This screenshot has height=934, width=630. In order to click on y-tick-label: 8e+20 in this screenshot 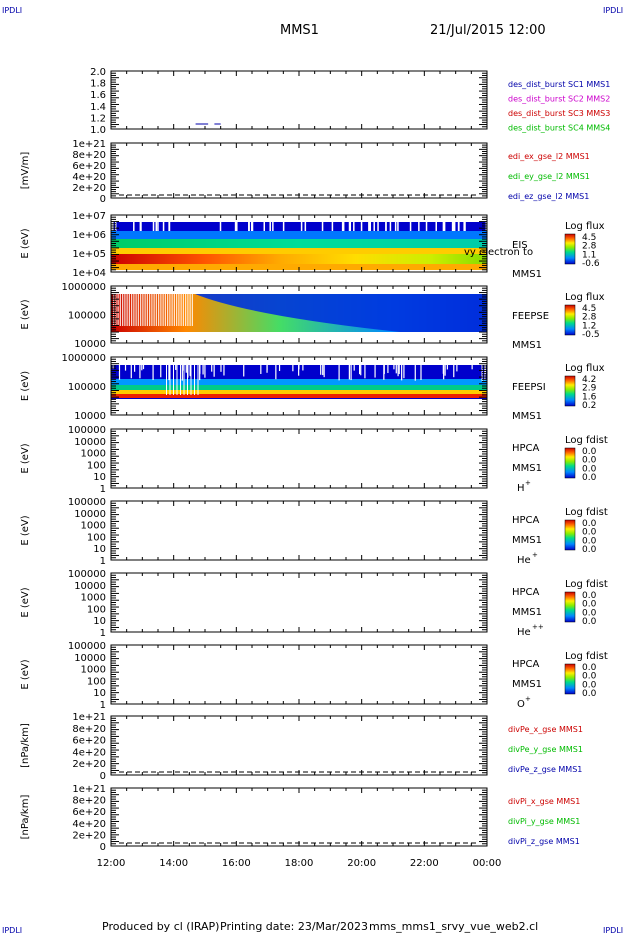, I will do `click(89, 155)`.